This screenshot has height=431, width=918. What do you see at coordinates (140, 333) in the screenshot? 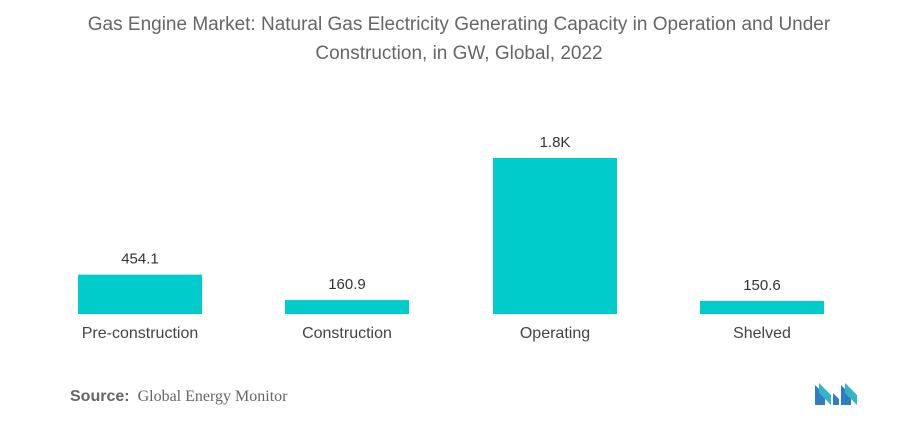
I see `x-tick-label: Pre-construction` at bounding box center [140, 333].